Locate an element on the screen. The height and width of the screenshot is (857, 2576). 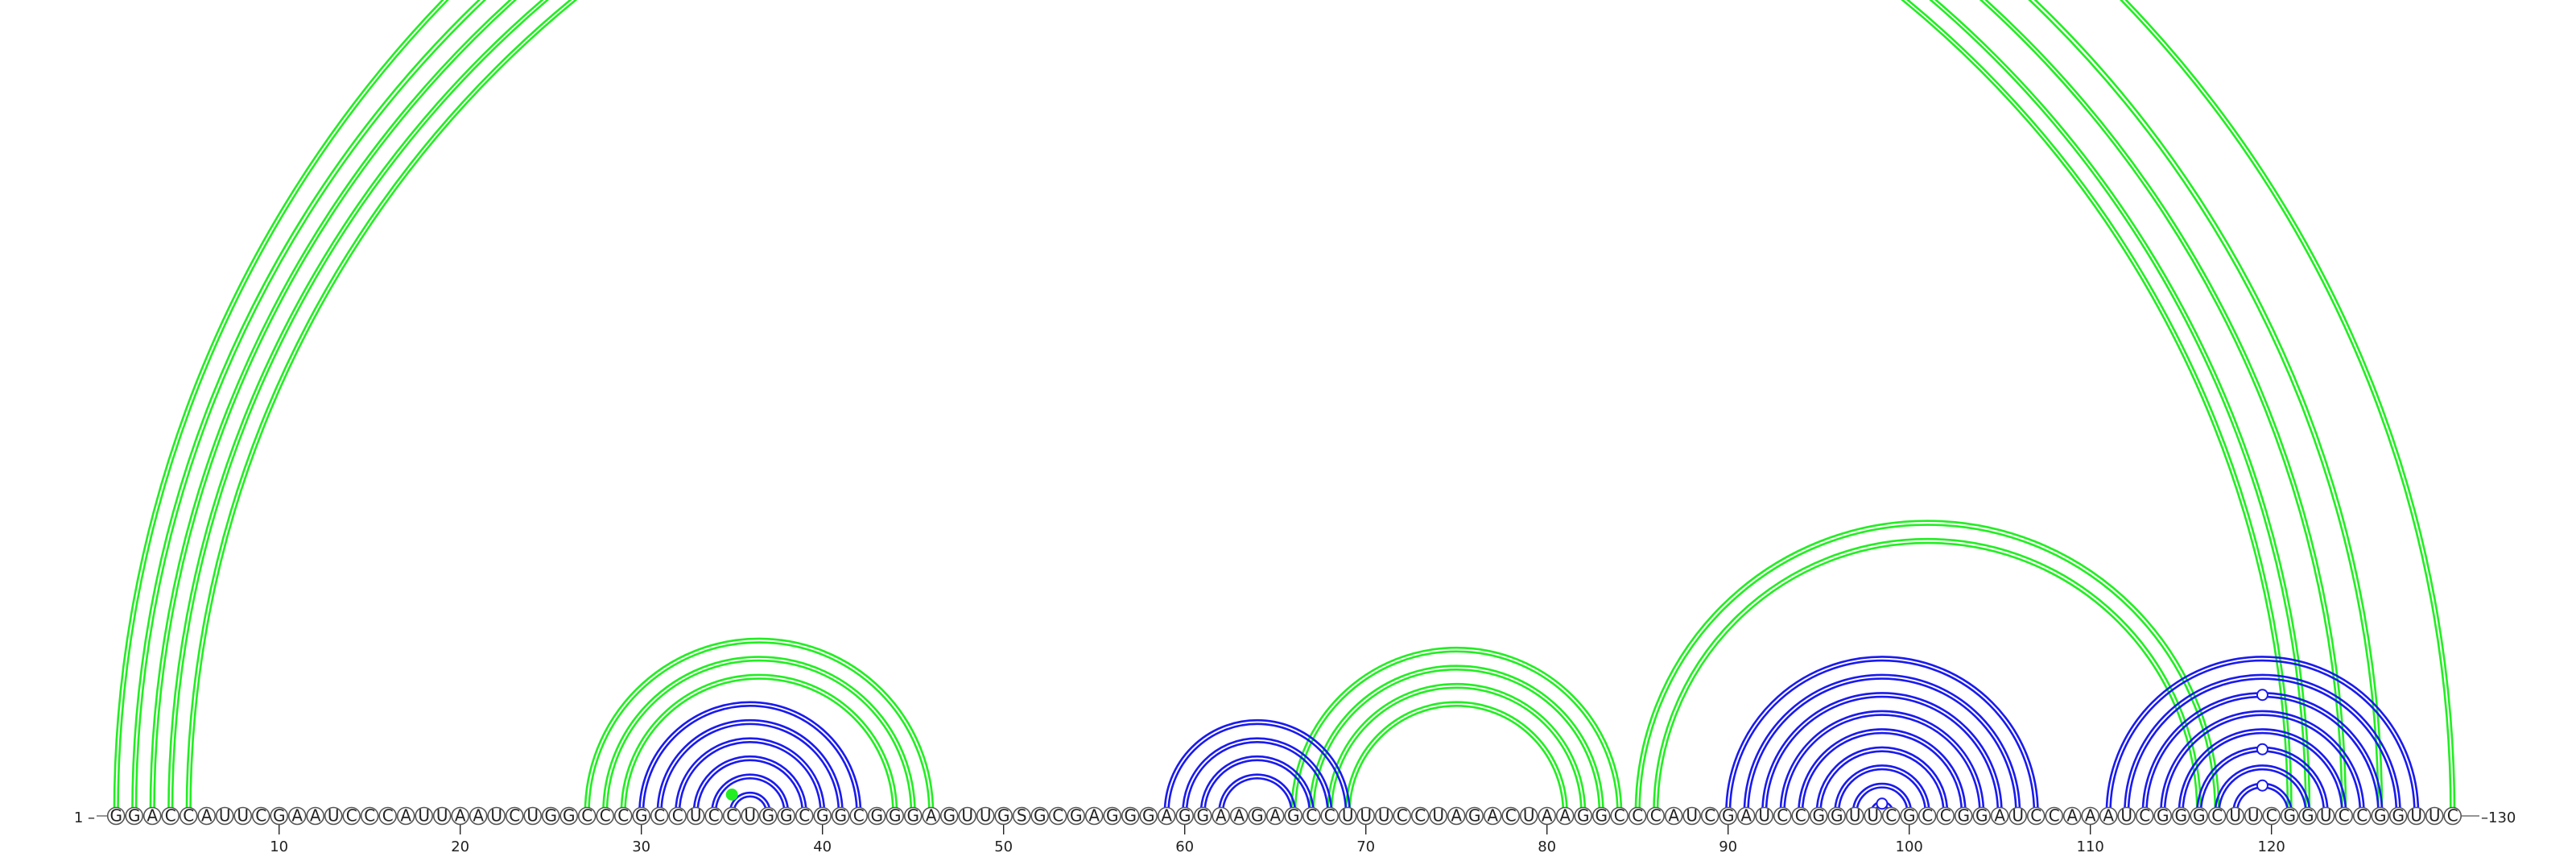
sequence-start-label: 1 – is located at coordinates (84, 817).